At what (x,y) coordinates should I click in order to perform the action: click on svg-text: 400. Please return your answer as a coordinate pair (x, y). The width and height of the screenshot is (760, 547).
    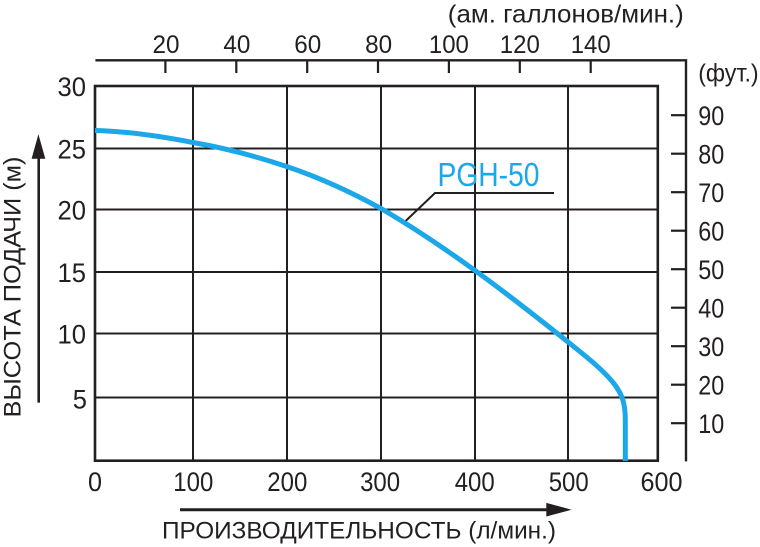
    Looking at the image, I should click on (475, 482).